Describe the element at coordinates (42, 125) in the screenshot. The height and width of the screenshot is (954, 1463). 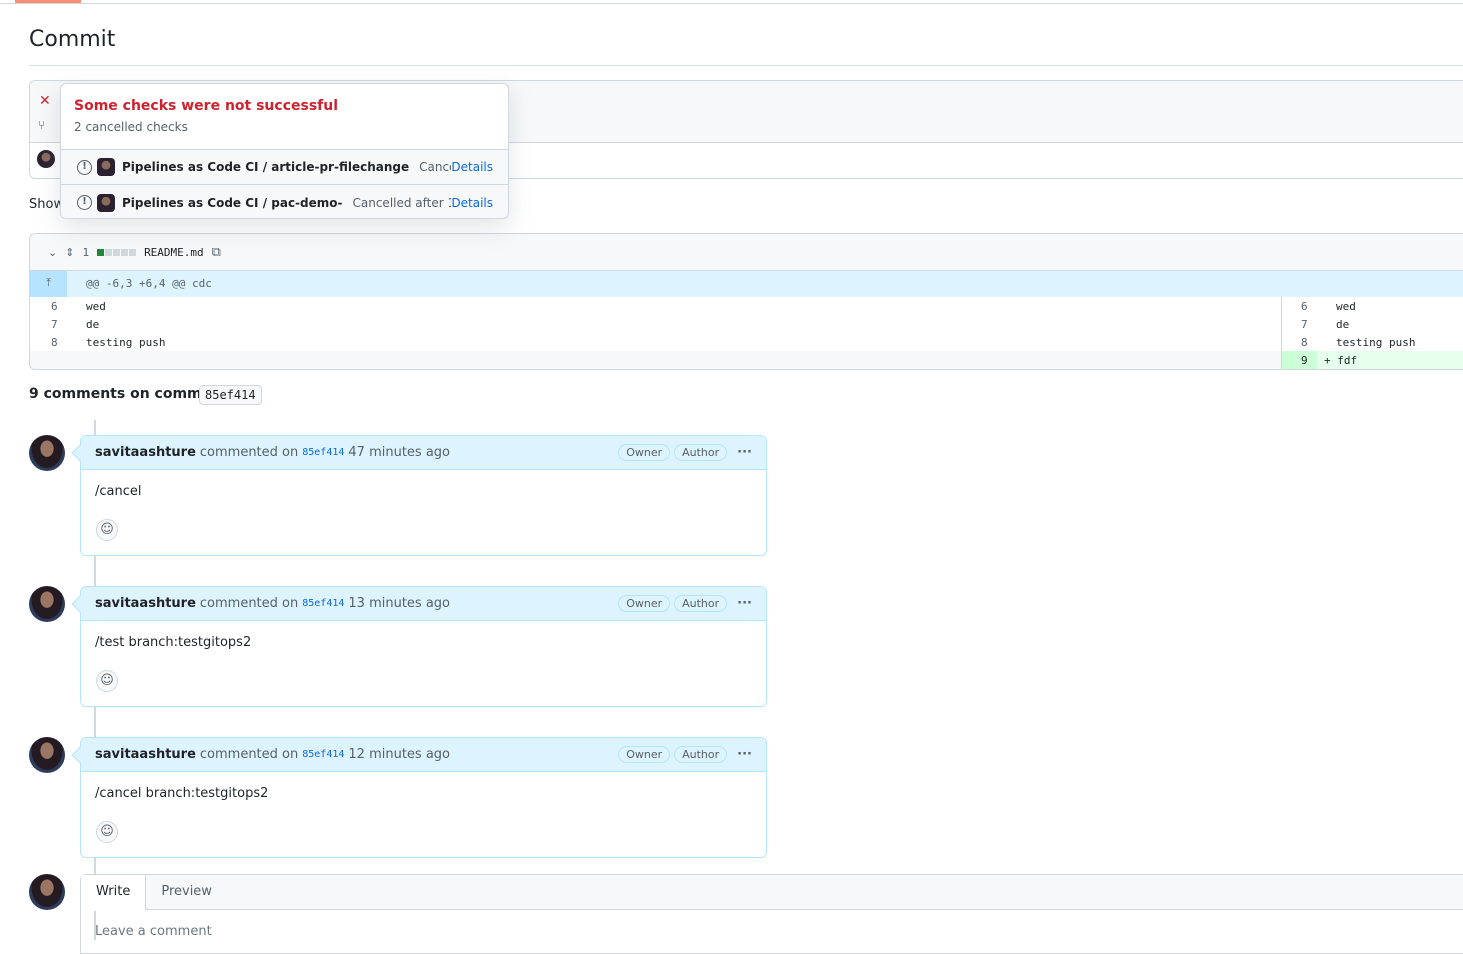
I see `branch-icon: ⑂` at that location.